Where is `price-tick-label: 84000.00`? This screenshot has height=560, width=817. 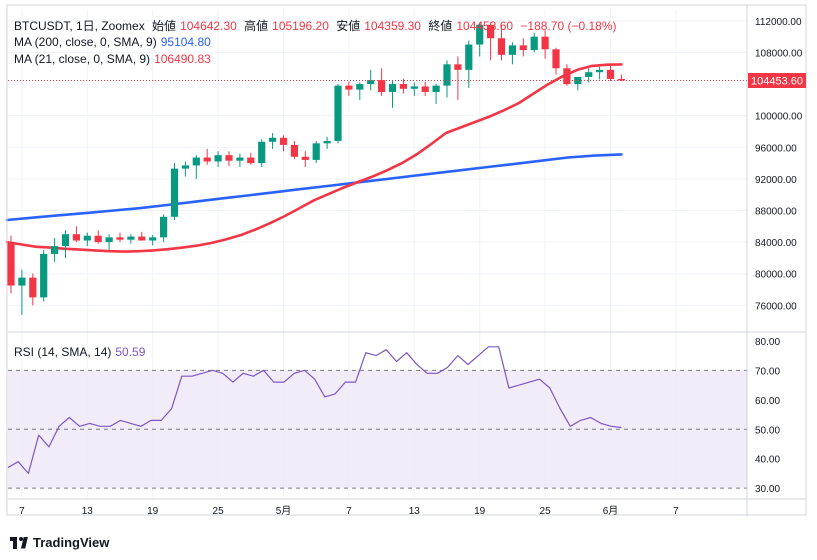
price-tick-label: 84000.00 is located at coordinates (776, 243).